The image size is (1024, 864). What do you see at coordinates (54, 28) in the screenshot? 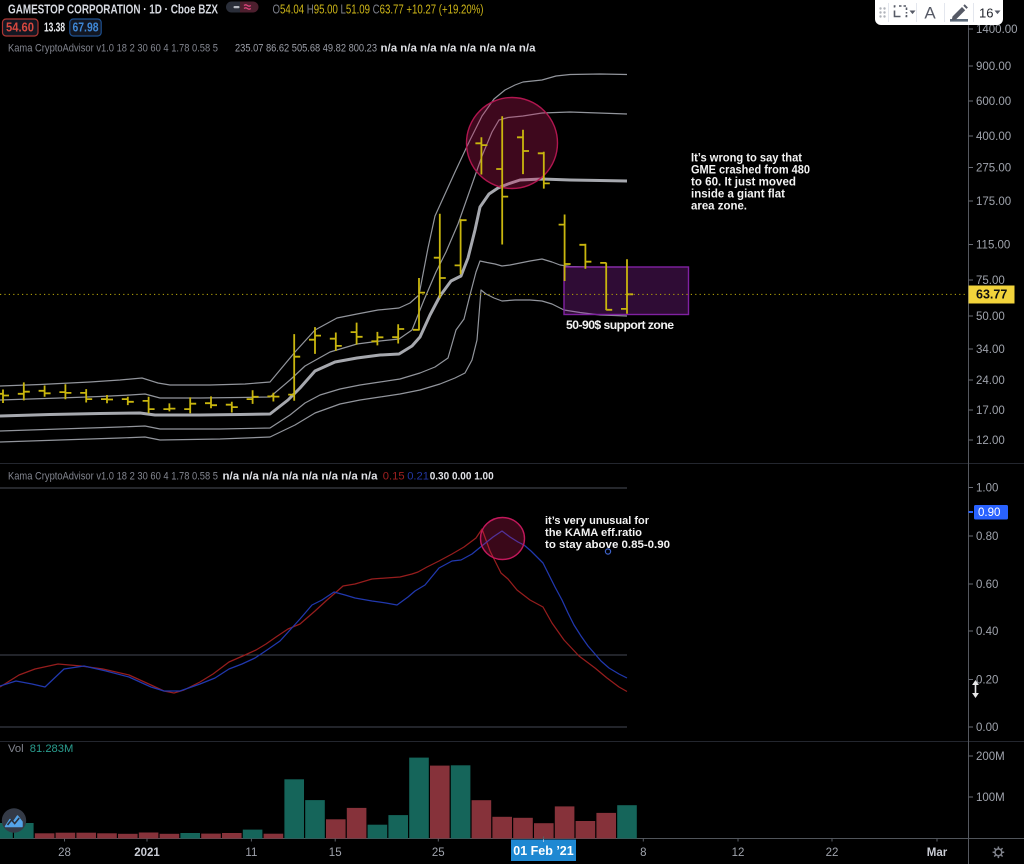
I see `svg-text: 13.38` at bounding box center [54, 28].